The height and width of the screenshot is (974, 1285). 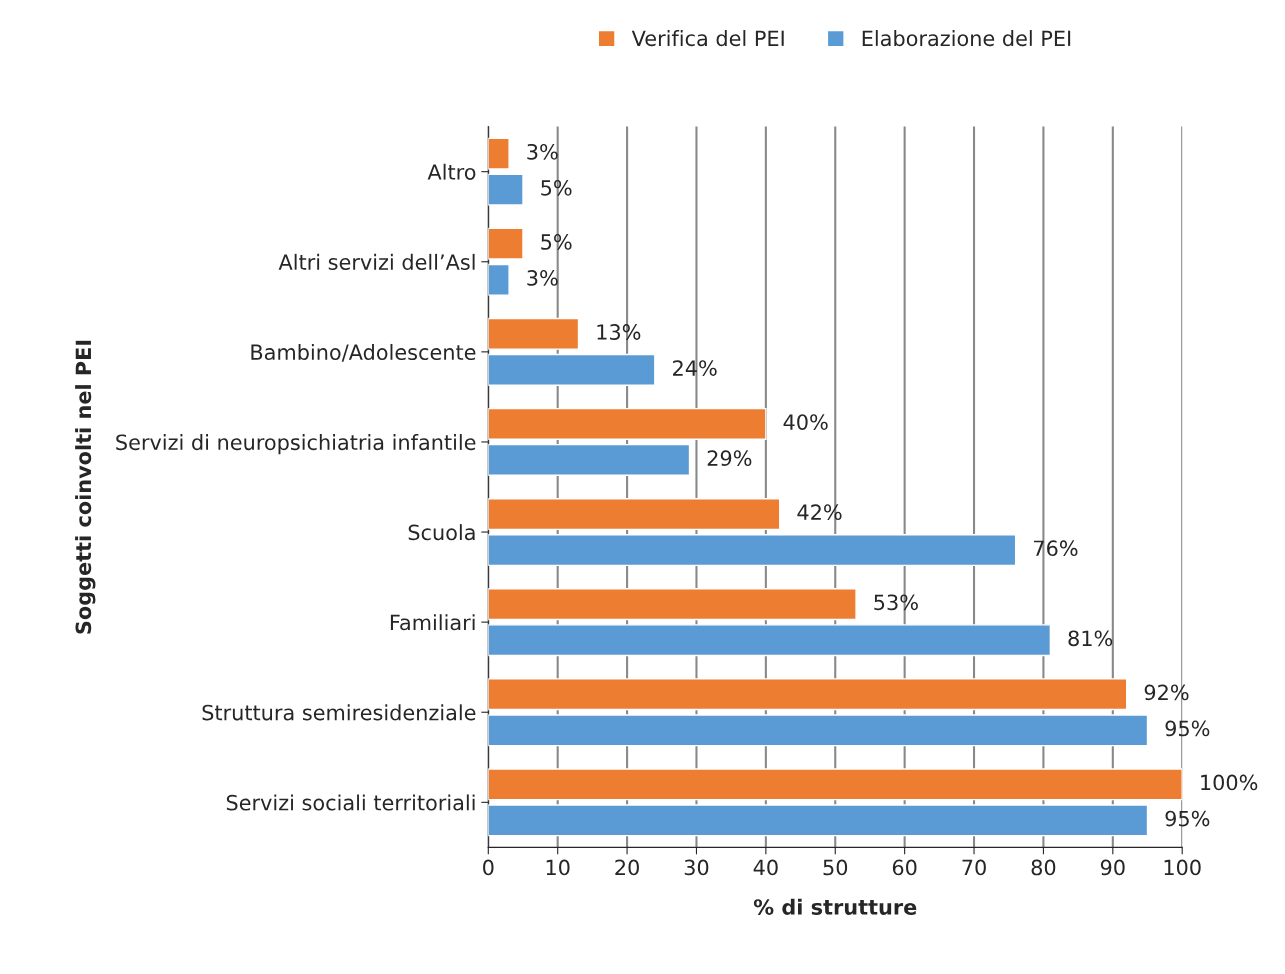 I want to click on y-tick-label: Scuola, so click(x=441, y=532).